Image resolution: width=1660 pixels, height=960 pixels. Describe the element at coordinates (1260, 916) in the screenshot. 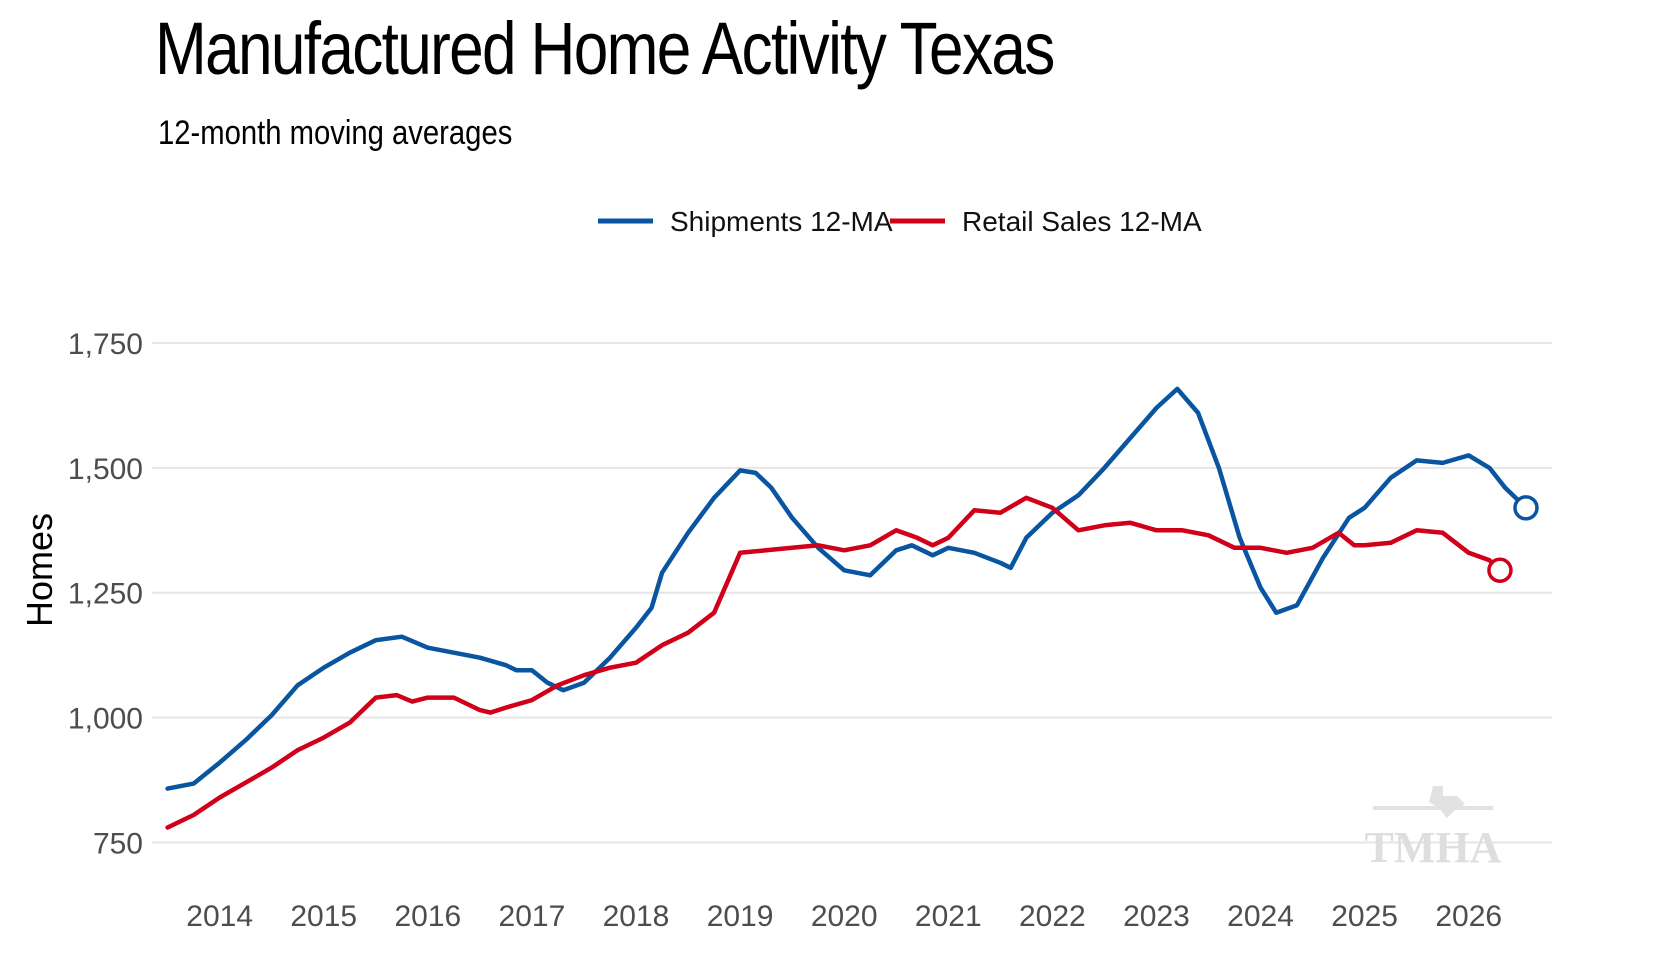

I see `x-tick-label: 2024` at that location.